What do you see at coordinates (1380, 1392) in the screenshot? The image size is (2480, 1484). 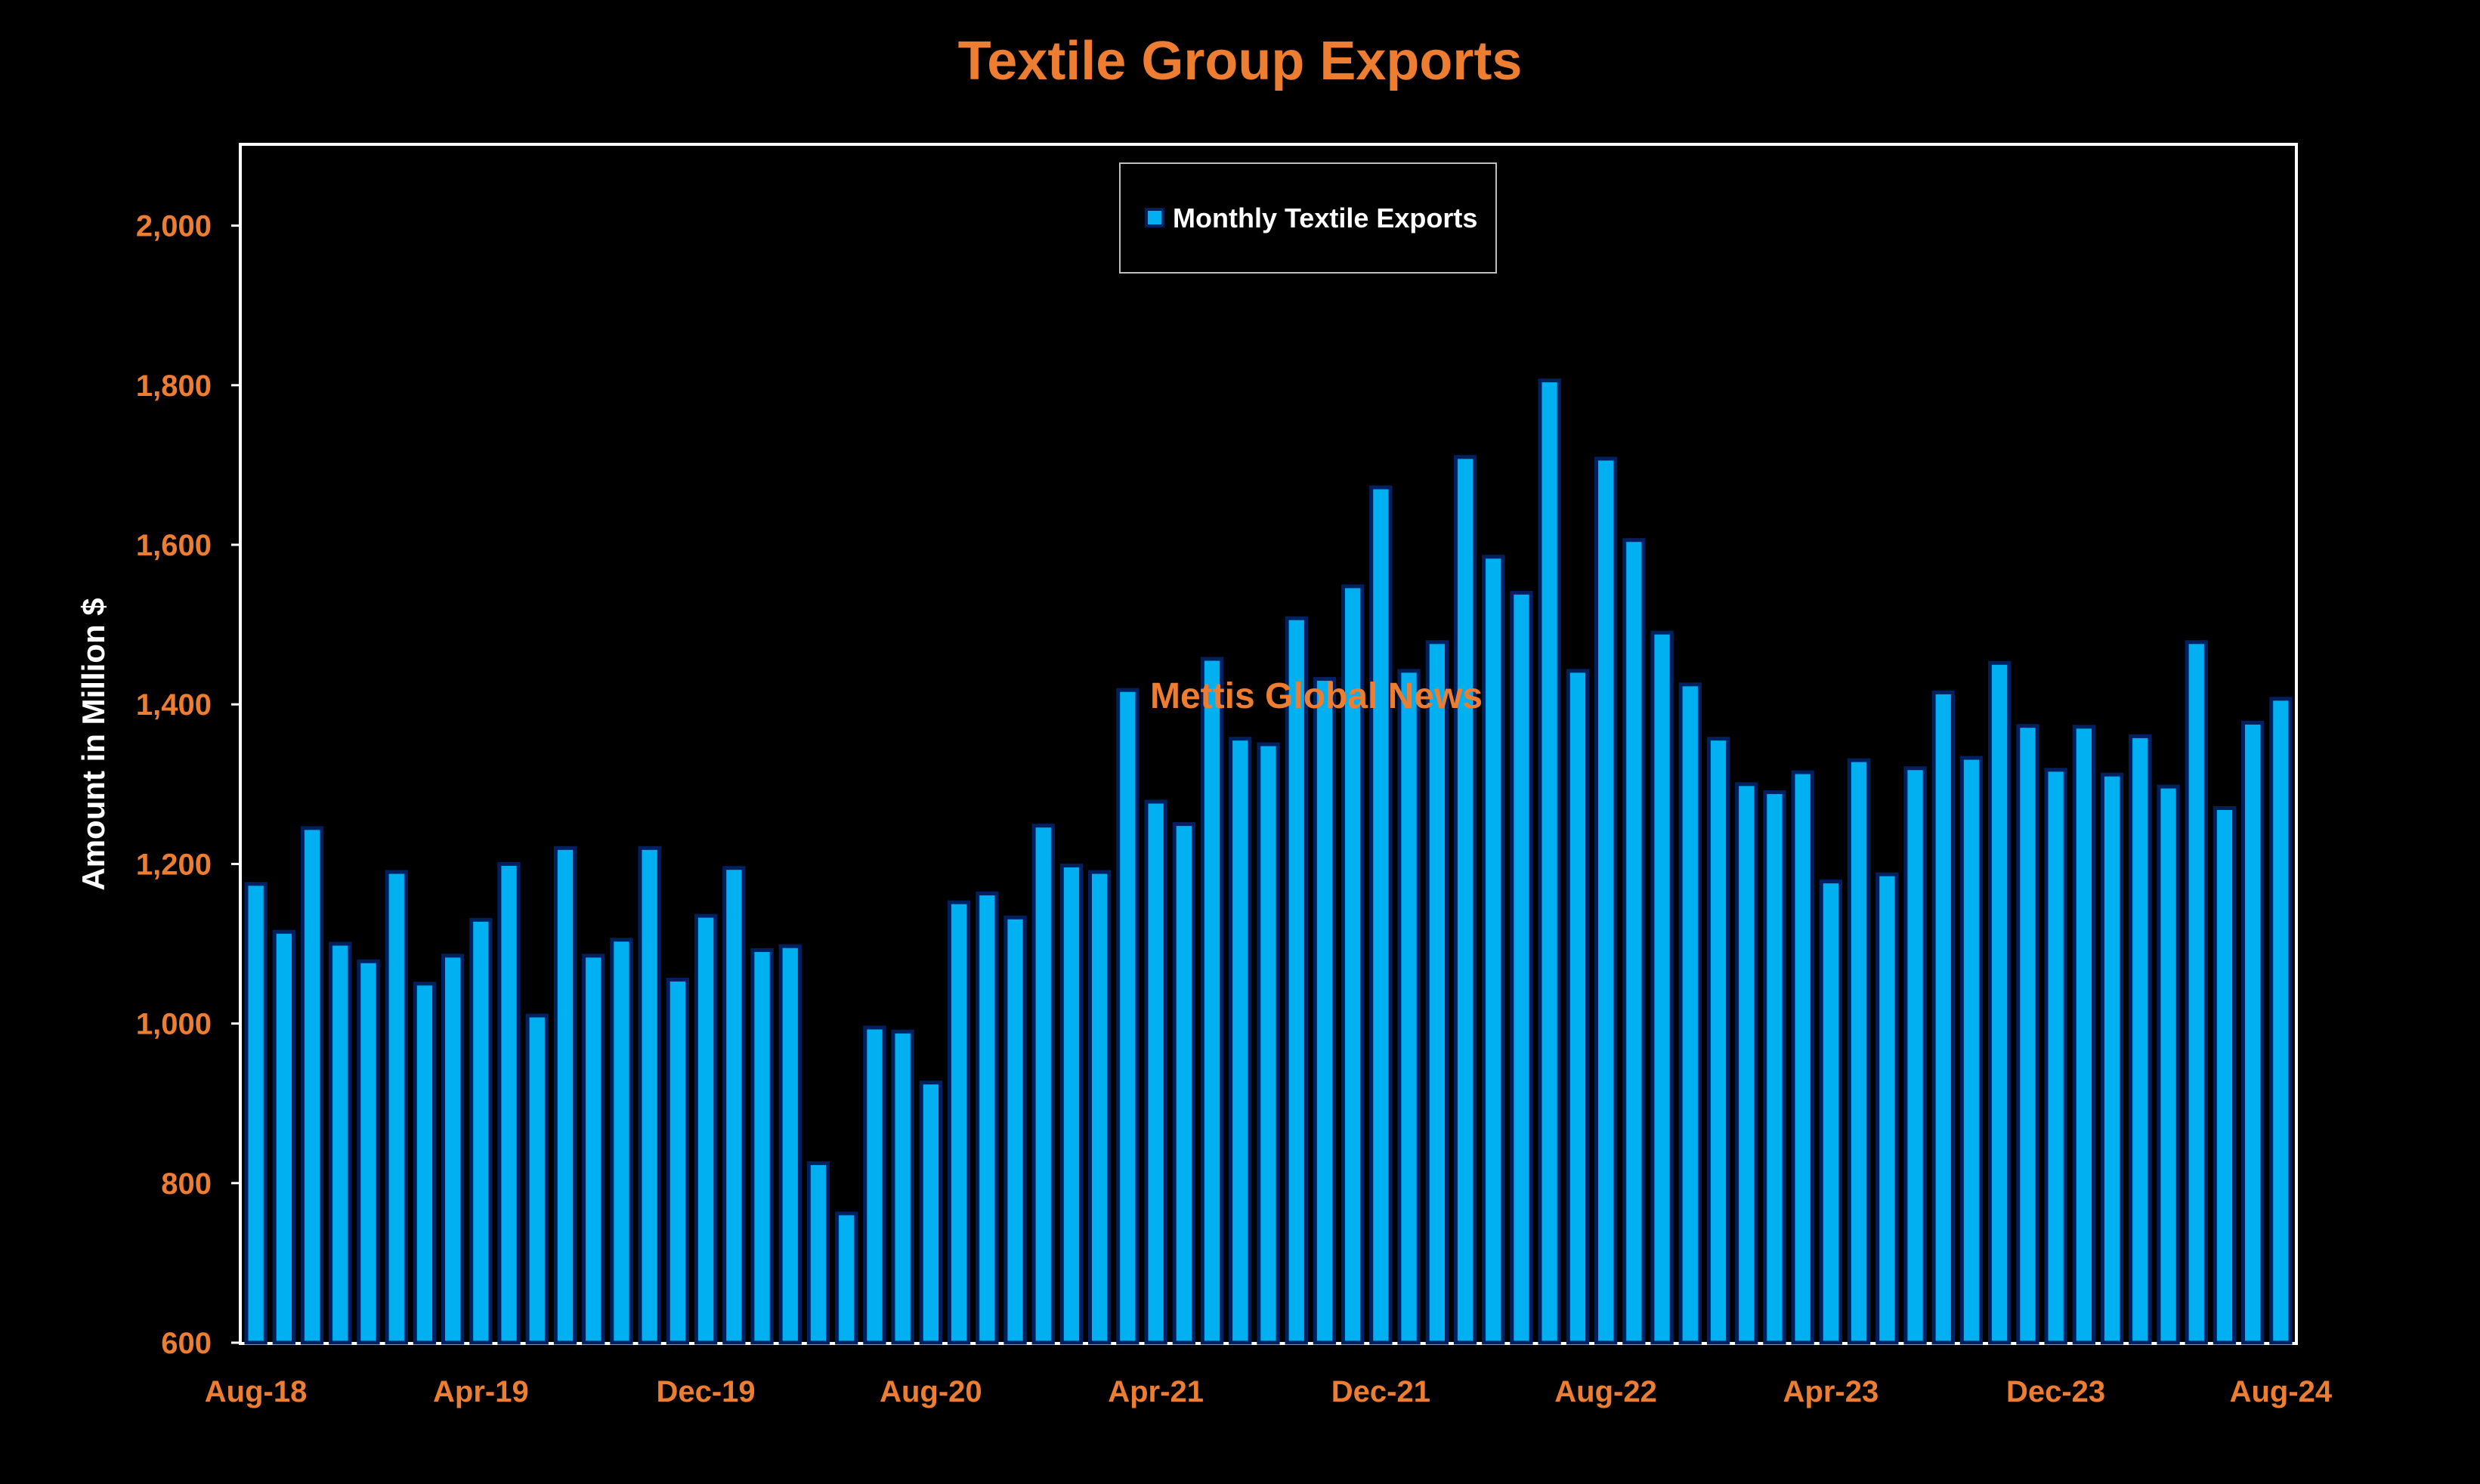 I see `x-tick-label: Dec-21` at bounding box center [1380, 1392].